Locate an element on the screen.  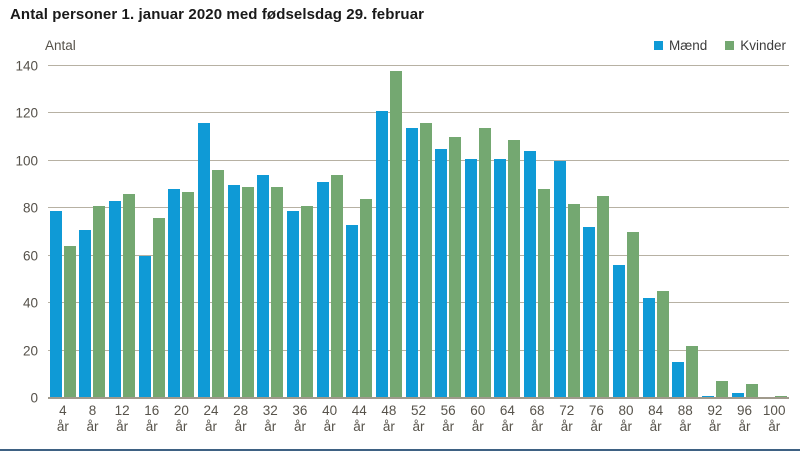
legend-label-kvinder: Kvinder is located at coordinates (763, 45).